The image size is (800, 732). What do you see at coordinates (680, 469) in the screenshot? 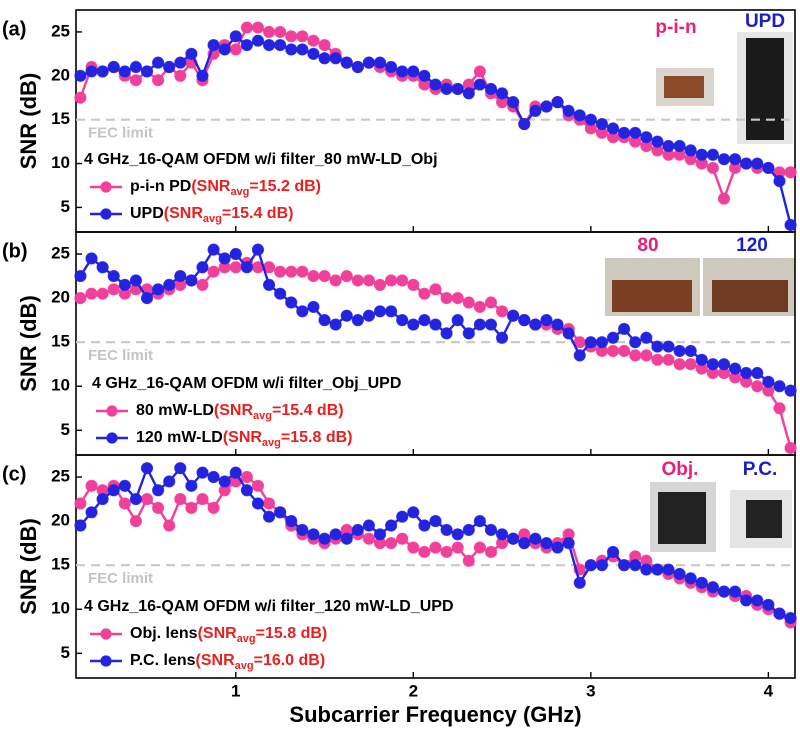
I see `photo-label: Obj.` at bounding box center [680, 469].